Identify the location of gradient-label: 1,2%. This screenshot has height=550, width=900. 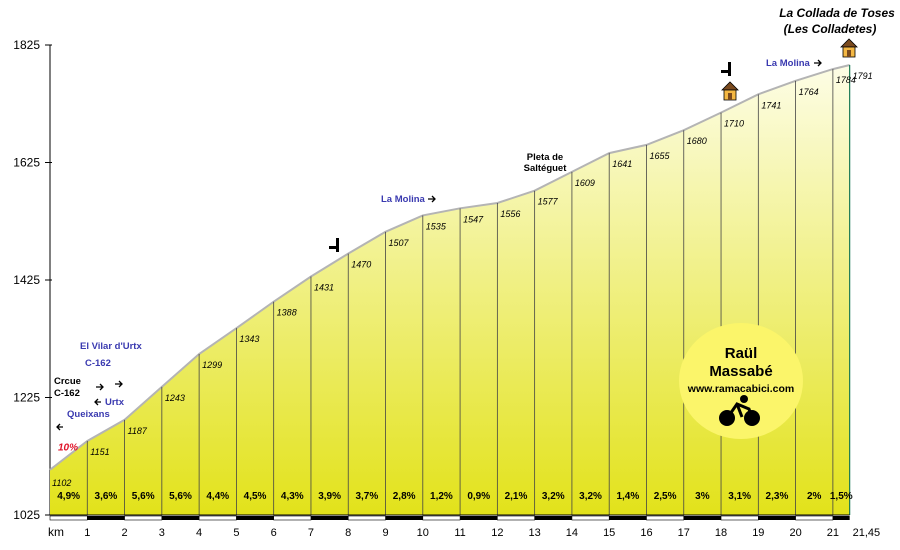
(441, 496).